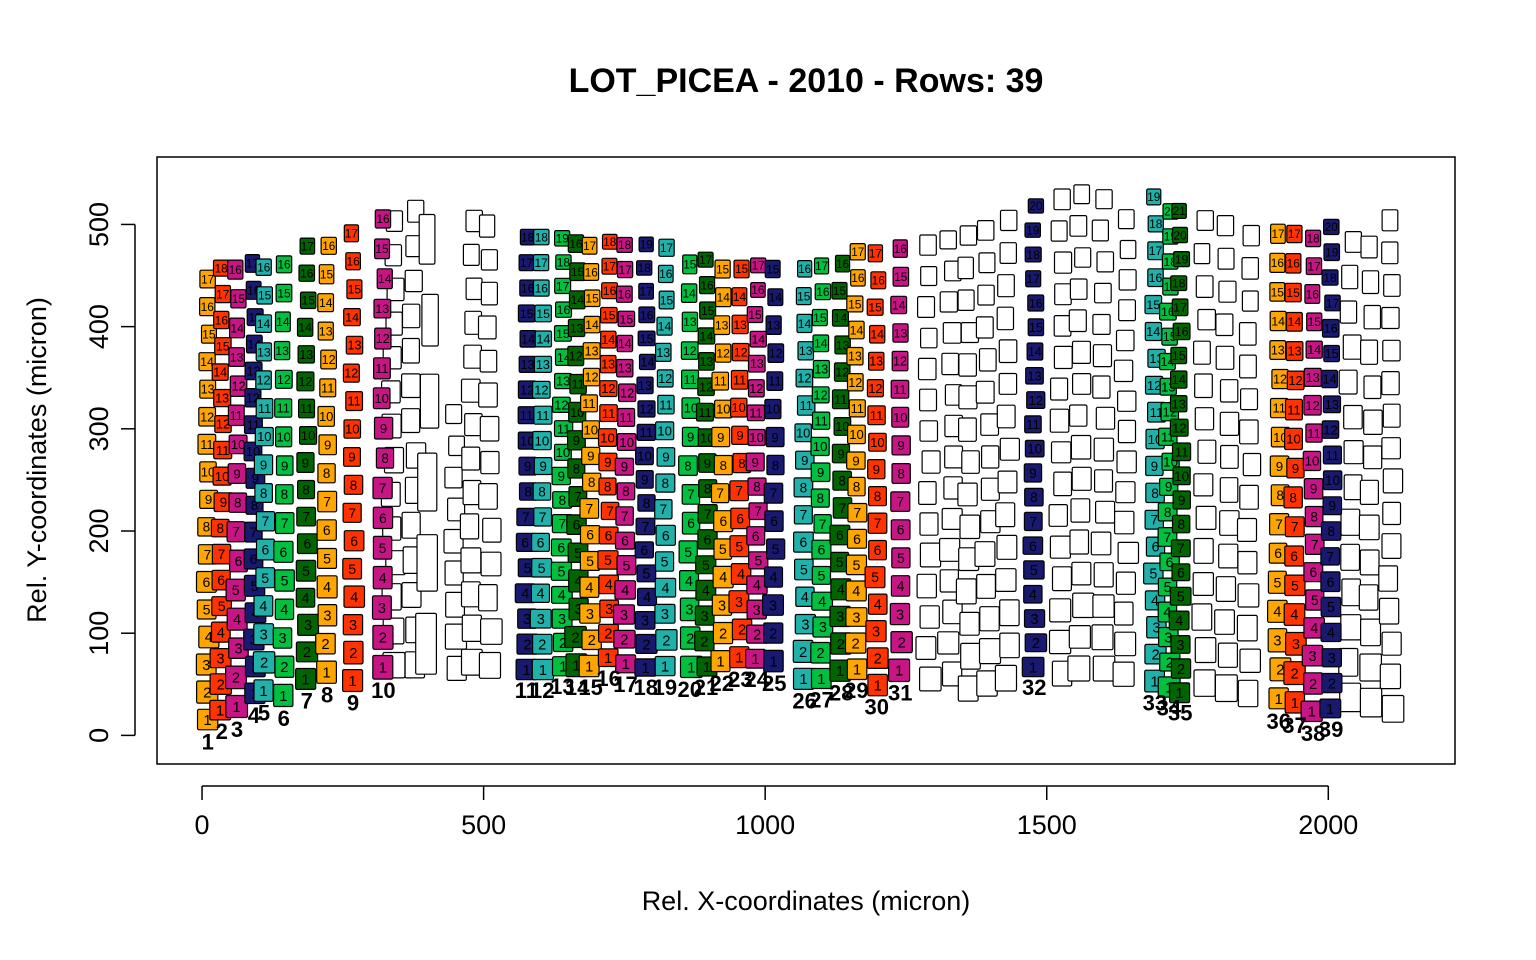 The width and height of the screenshot is (1536, 960). I want to click on row-number-label: 9, so click(353, 703).